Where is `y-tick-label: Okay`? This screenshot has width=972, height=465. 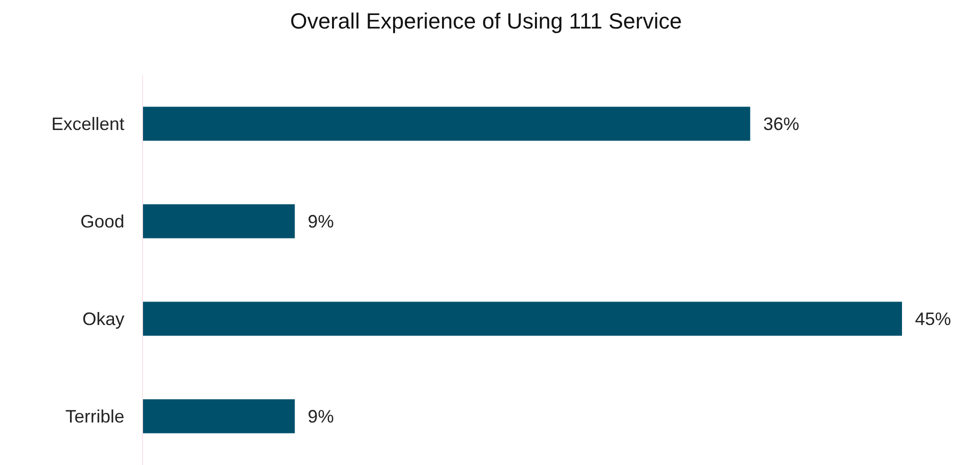
y-tick-label: Okay is located at coordinates (103, 319).